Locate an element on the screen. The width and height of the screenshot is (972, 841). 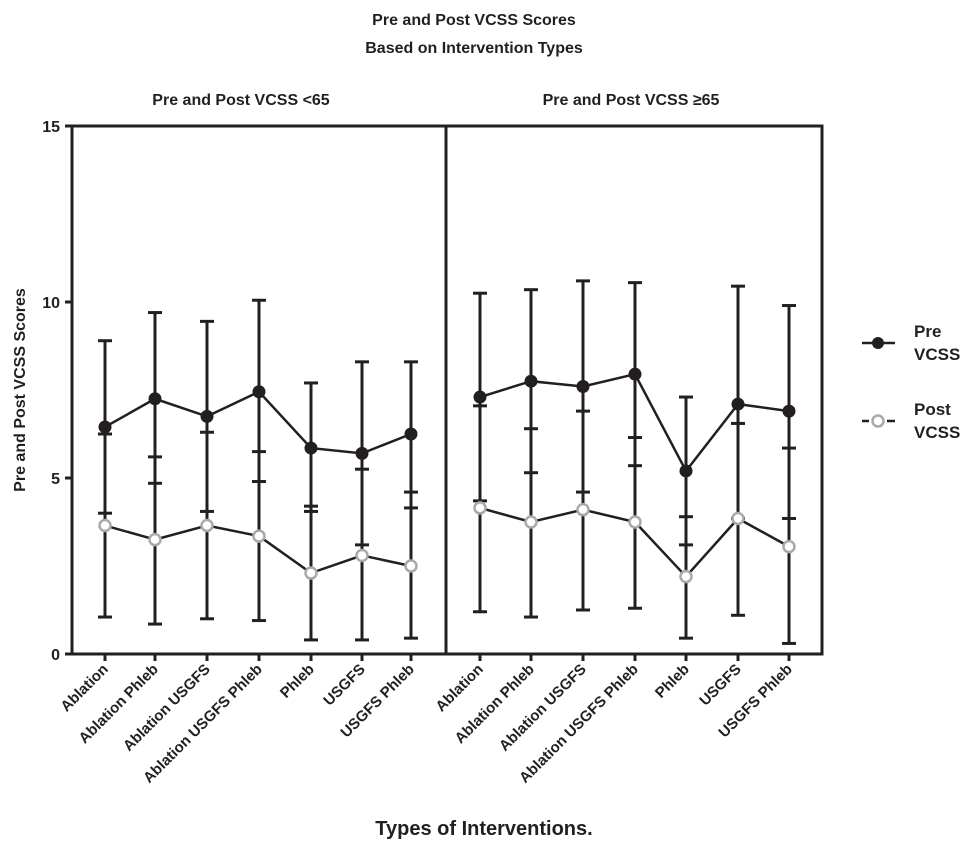
panel-title-under-65: Pre and Post VCSS <65 is located at coordinates (241, 100).